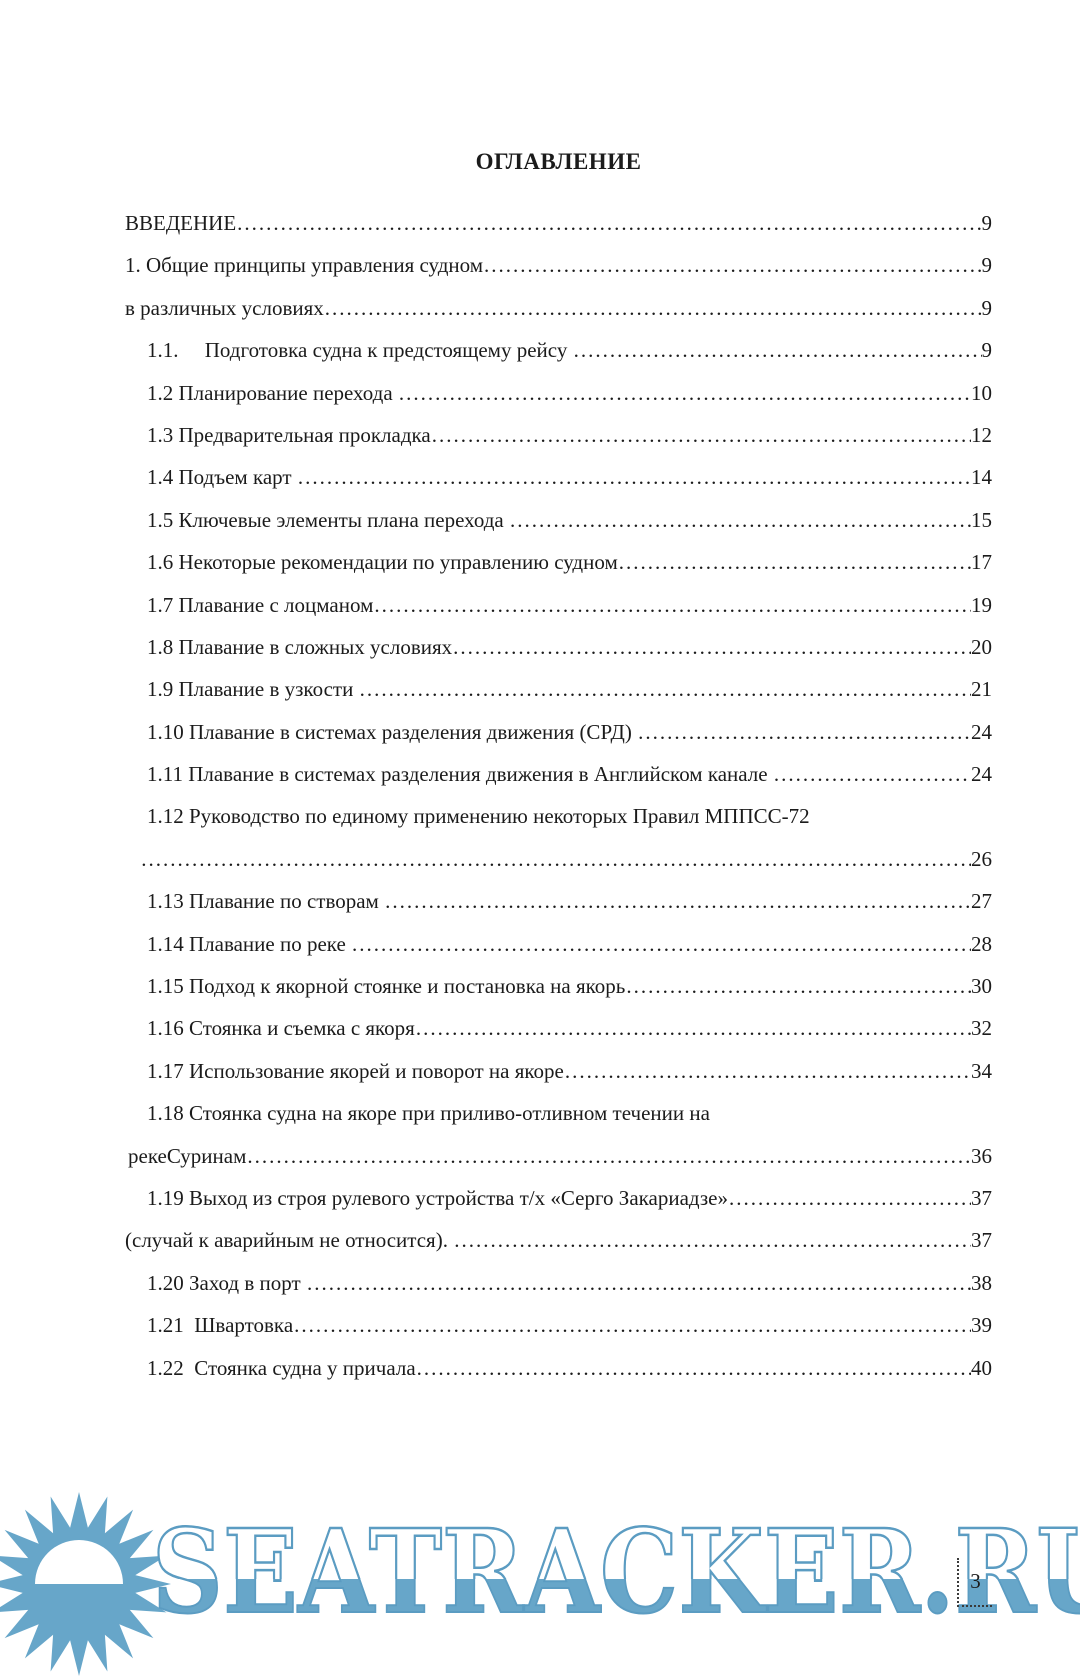  What do you see at coordinates (981, 477) in the screenshot?
I see `toc-page-number: 14` at bounding box center [981, 477].